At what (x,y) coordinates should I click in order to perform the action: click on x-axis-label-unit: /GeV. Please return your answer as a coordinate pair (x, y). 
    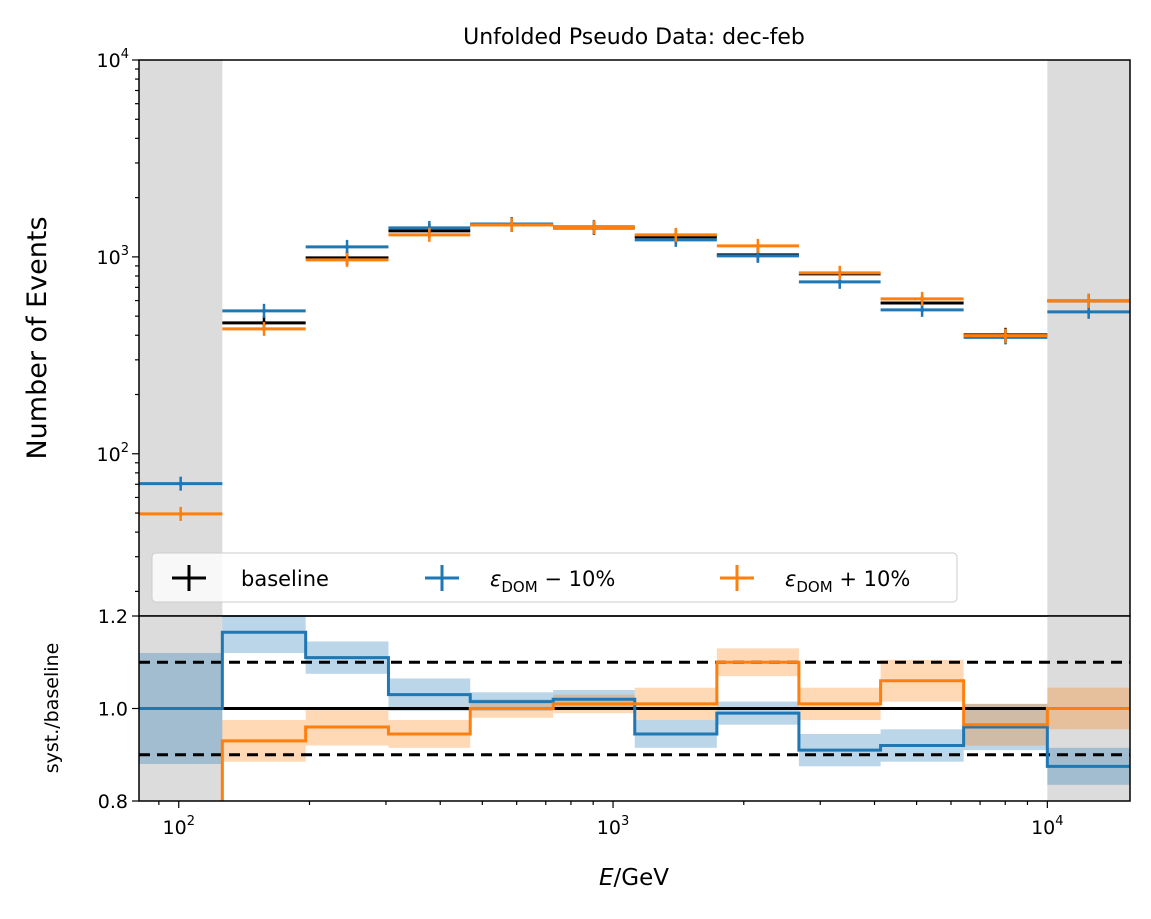
    Looking at the image, I should click on (642, 878).